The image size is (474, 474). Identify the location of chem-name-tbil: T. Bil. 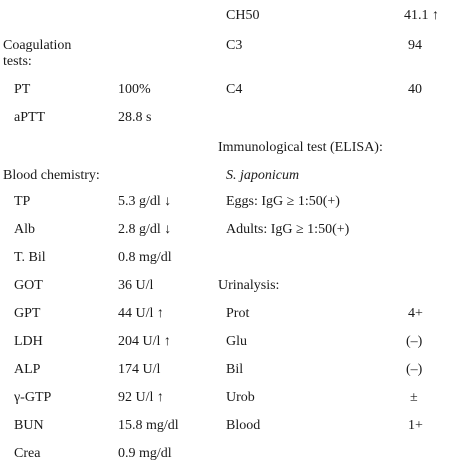
(30, 257).